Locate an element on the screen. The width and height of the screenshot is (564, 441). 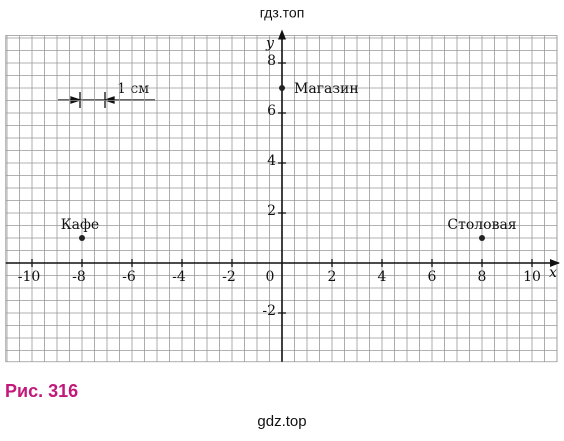
watermark-top: гдз.топ is located at coordinates (282, 13).